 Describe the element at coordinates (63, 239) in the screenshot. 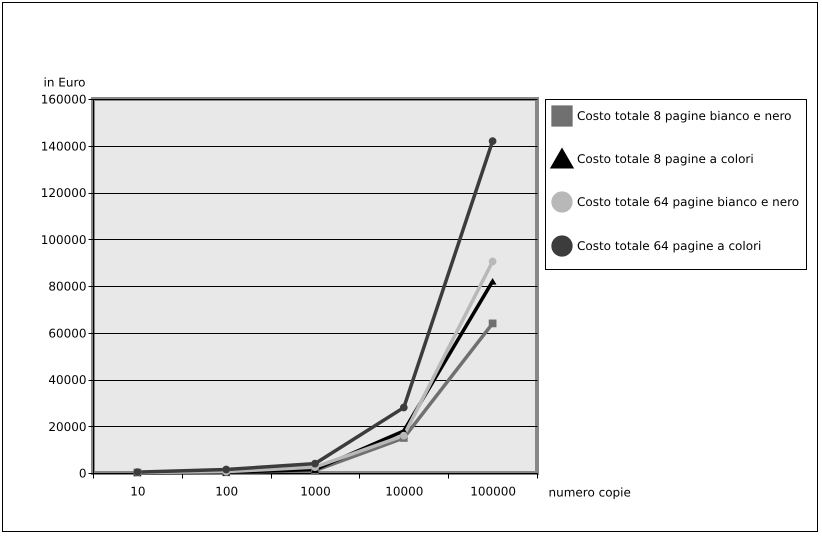

I see `y-tick-label: 100000` at that location.